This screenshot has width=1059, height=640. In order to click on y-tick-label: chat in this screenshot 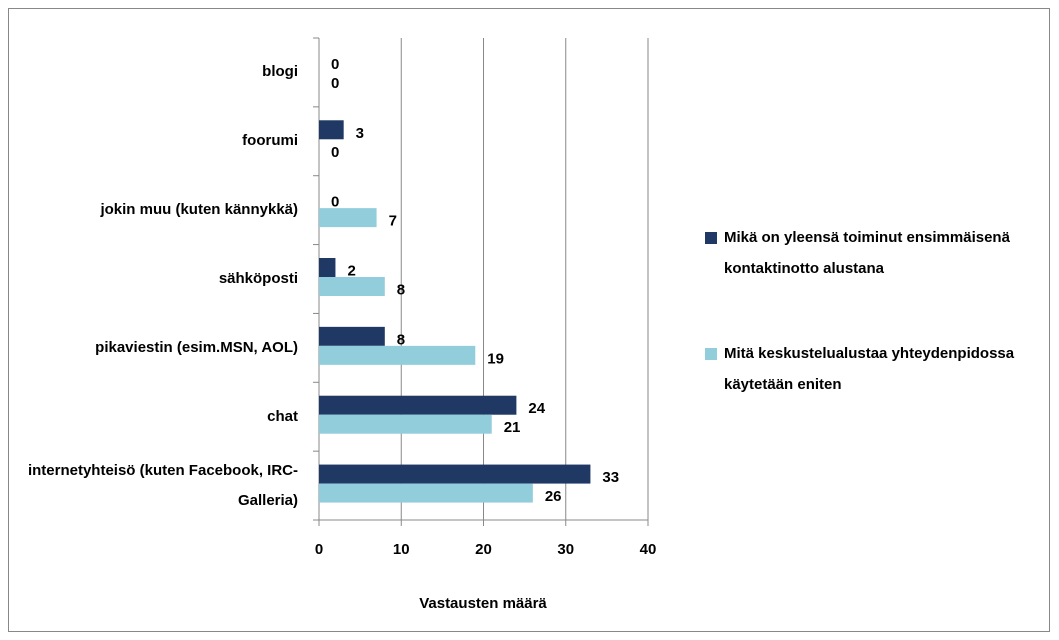, I will do `click(282, 416)`.